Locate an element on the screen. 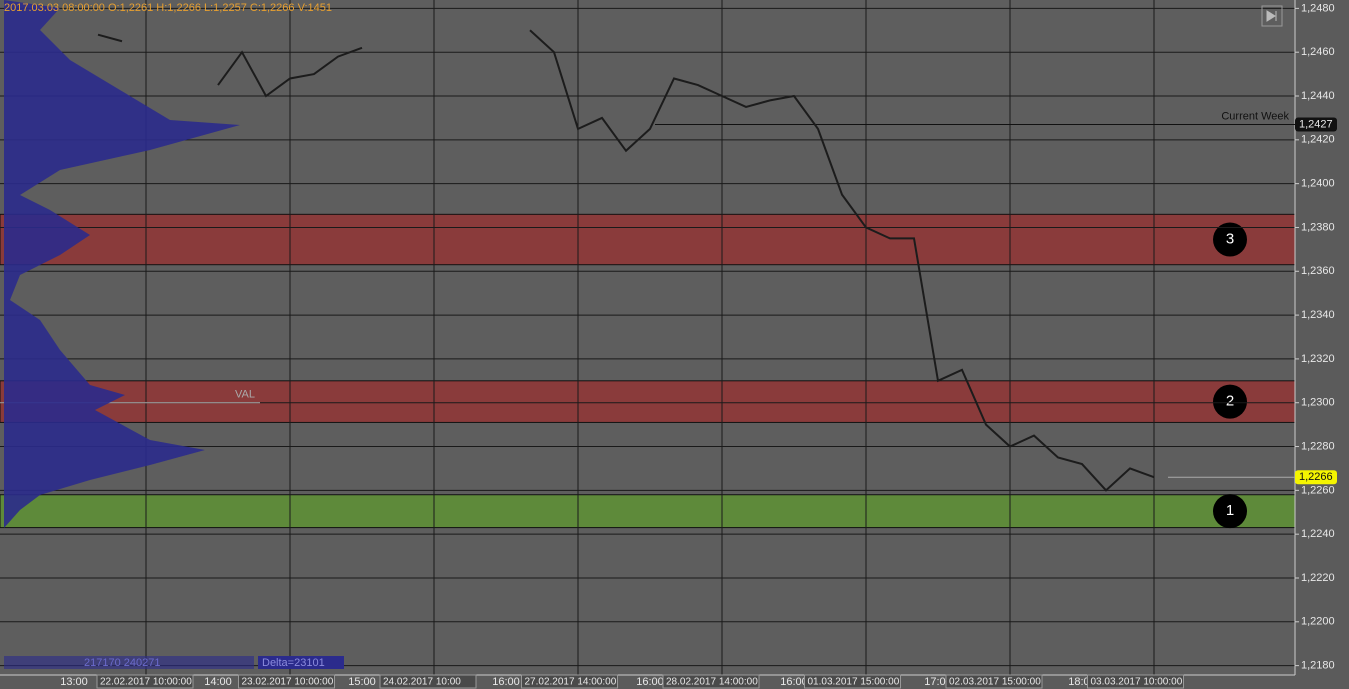 Image resolution: width=1349 pixels, height=689 pixels. x-tick-label: 17:00 is located at coordinates (938, 682).